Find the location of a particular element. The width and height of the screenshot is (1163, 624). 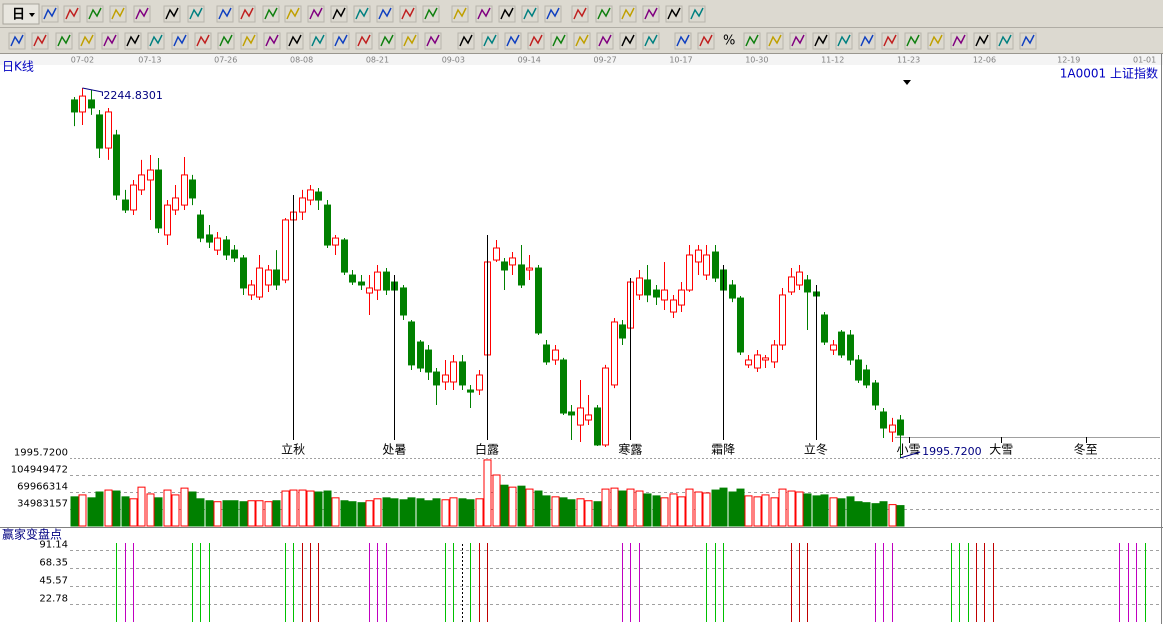

percent-button: % is located at coordinates (729, 41).